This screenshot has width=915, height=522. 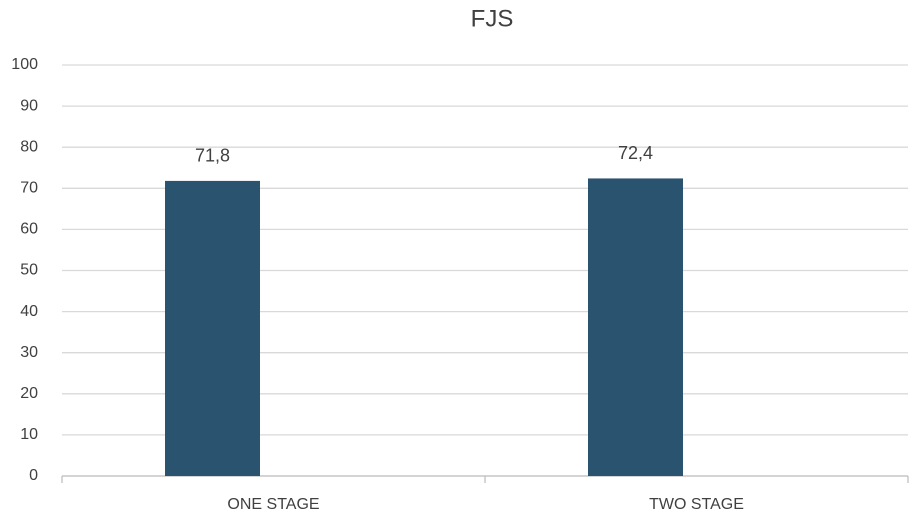 What do you see at coordinates (212, 156) in the screenshot?
I see `value-label: 71,8` at bounding box center [212, 156].